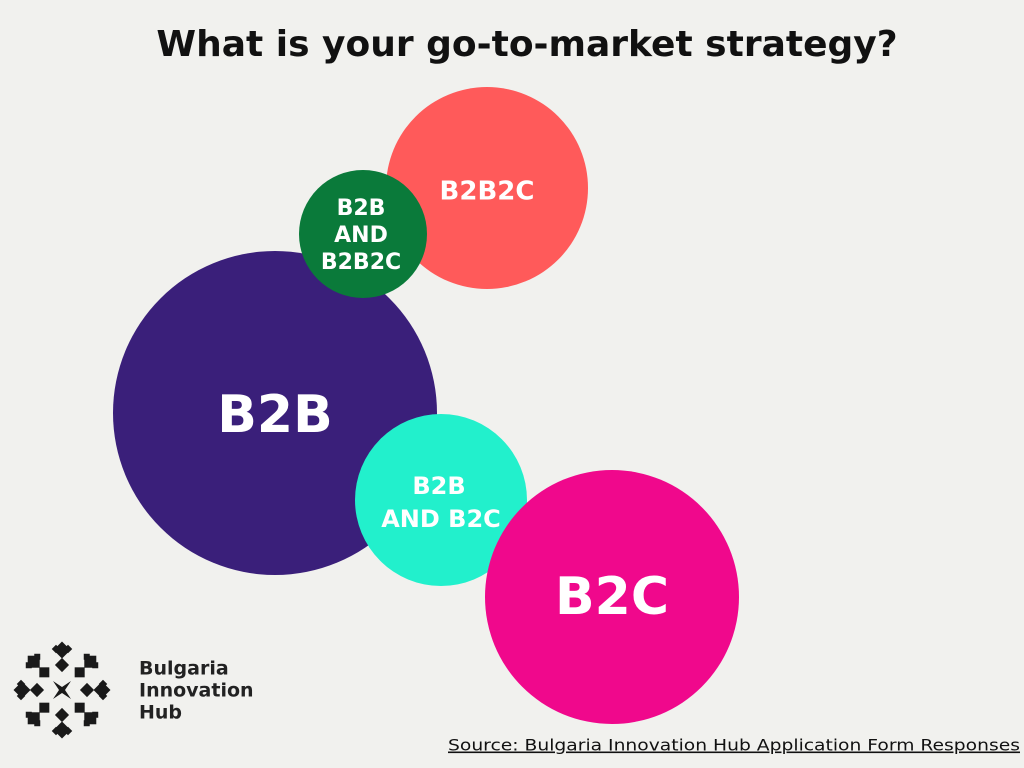 Image resolution: width=1024 pixels, height=768 pixels. I want to click on bubble-label: AND B2C, so click(441, 519).